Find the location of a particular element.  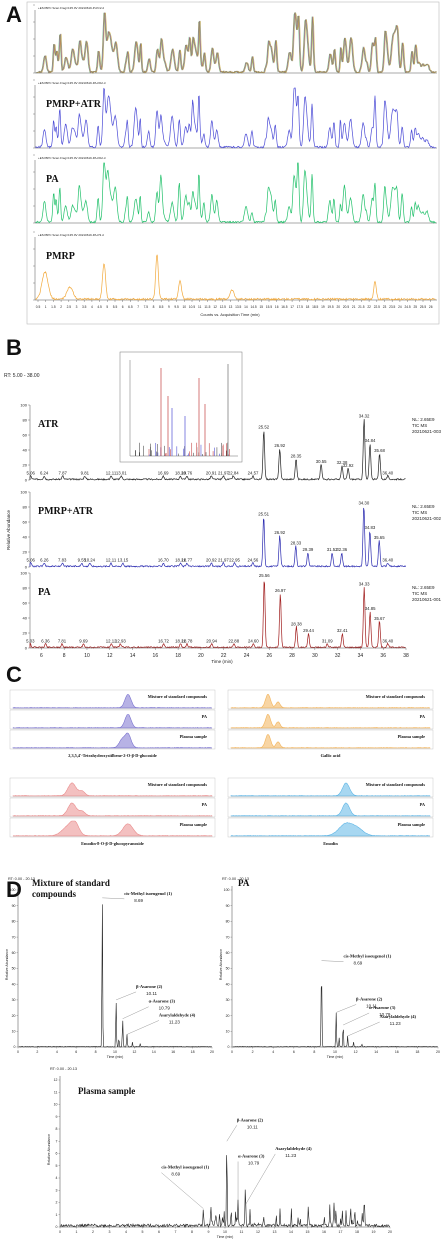

d-annot-name: β-Asarone (2) is located at coordinates (369, 998).